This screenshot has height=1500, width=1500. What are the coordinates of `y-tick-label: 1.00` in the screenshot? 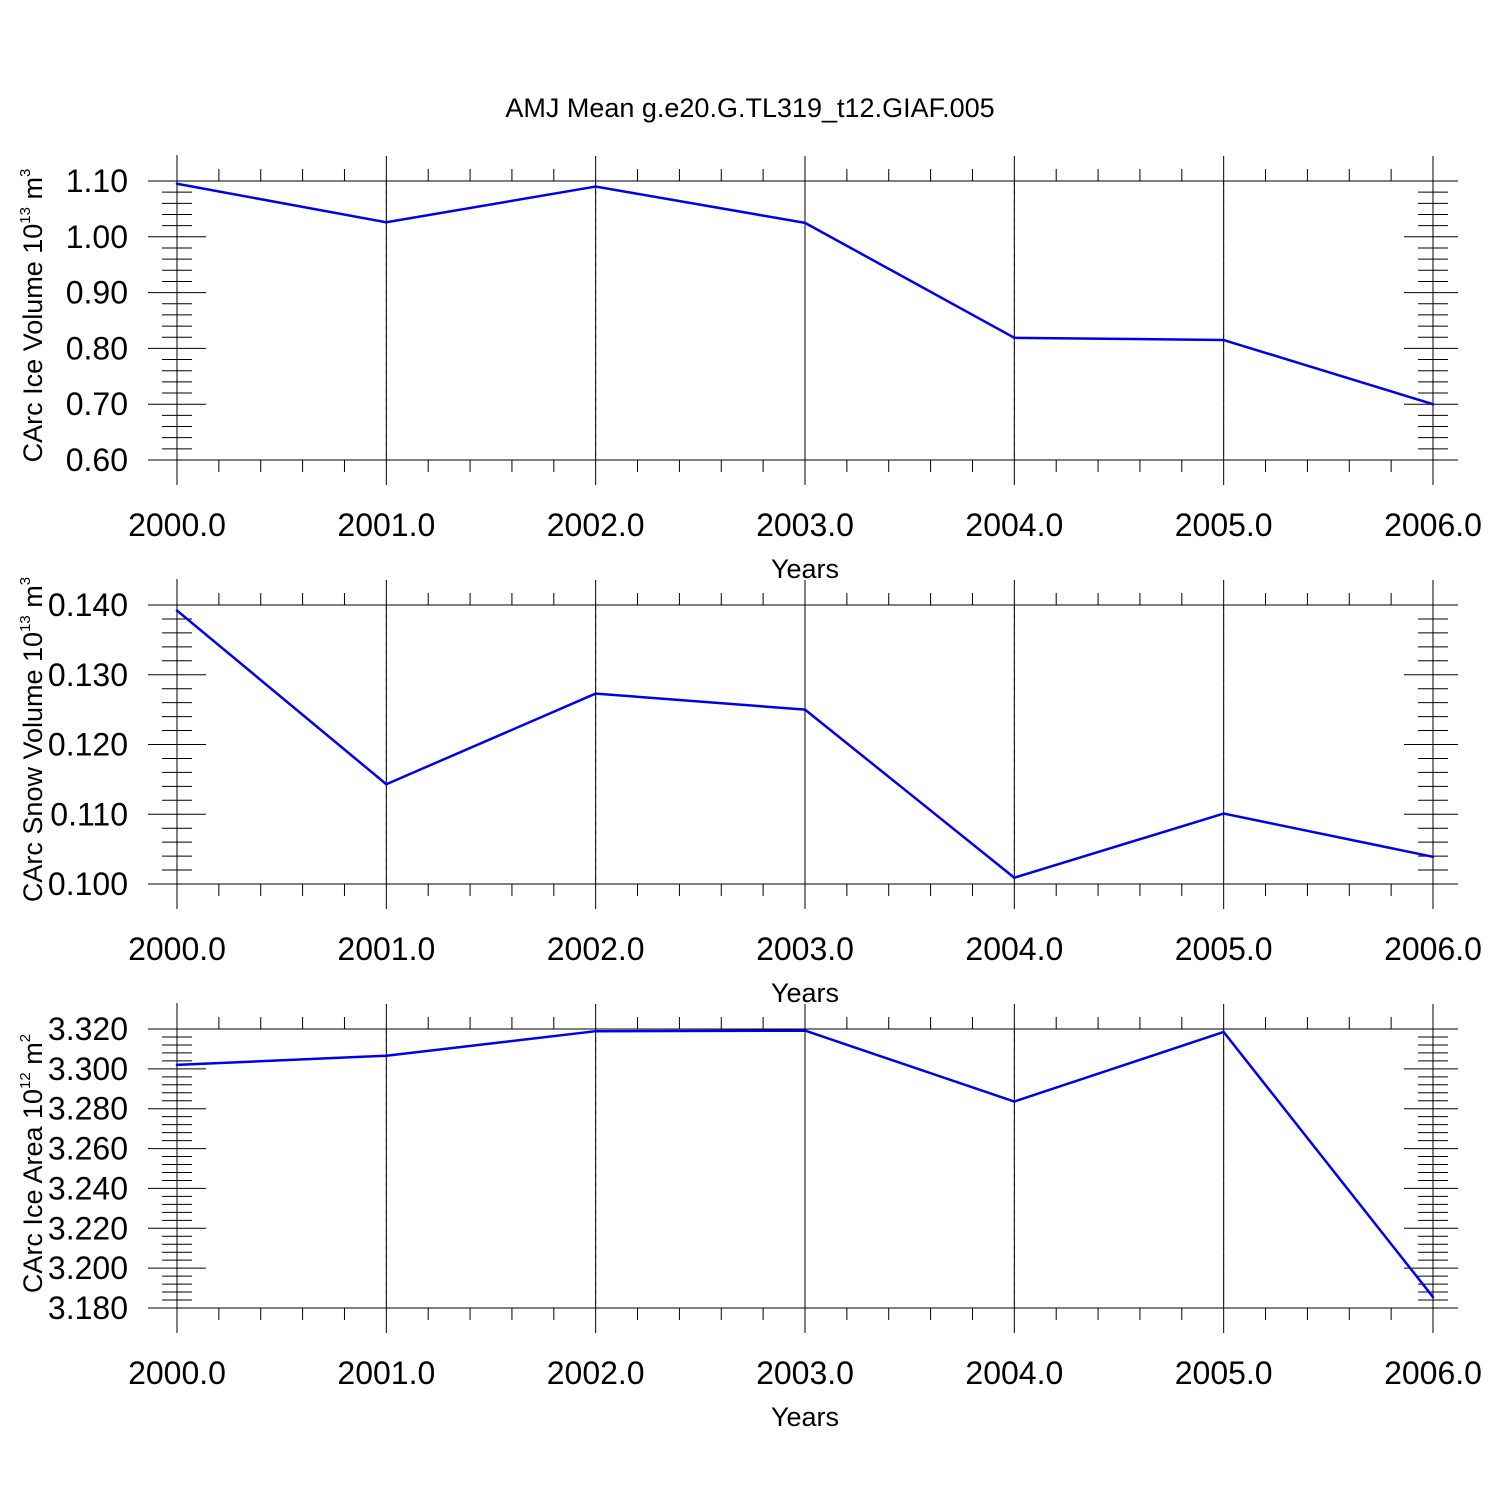 It's located at (97, 237).